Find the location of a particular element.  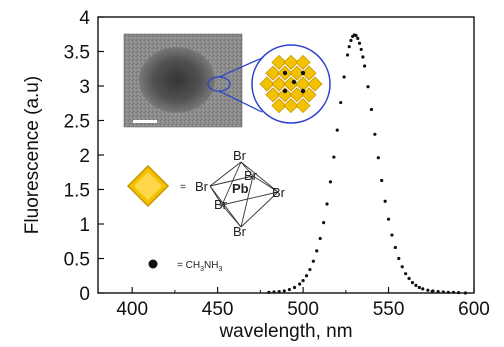

zoom-line-top is located at coordinates (240, 67).